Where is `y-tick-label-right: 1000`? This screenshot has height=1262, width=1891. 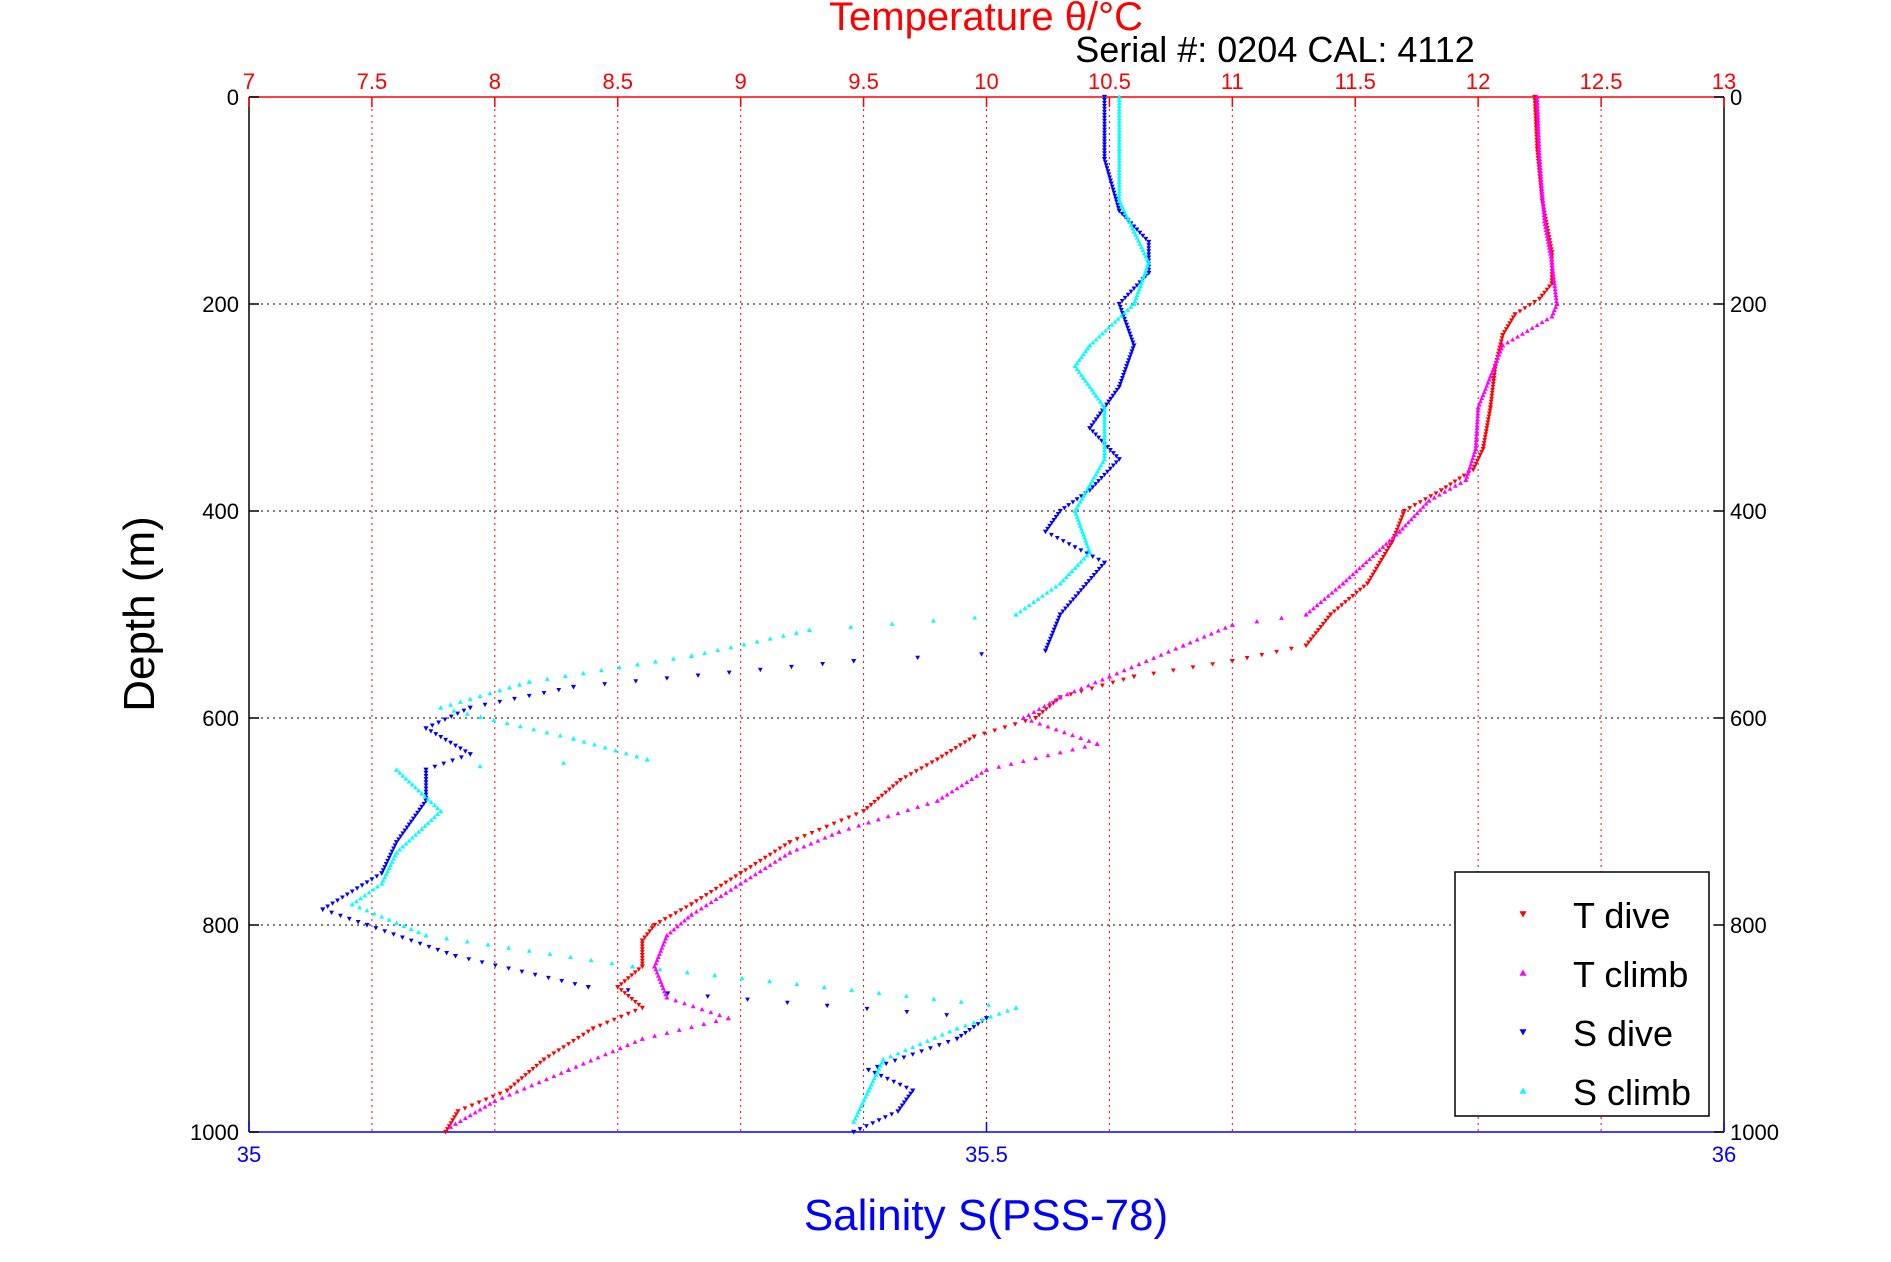
y-tick-label-right: 1000 is located at coordinates (1754, 1132).